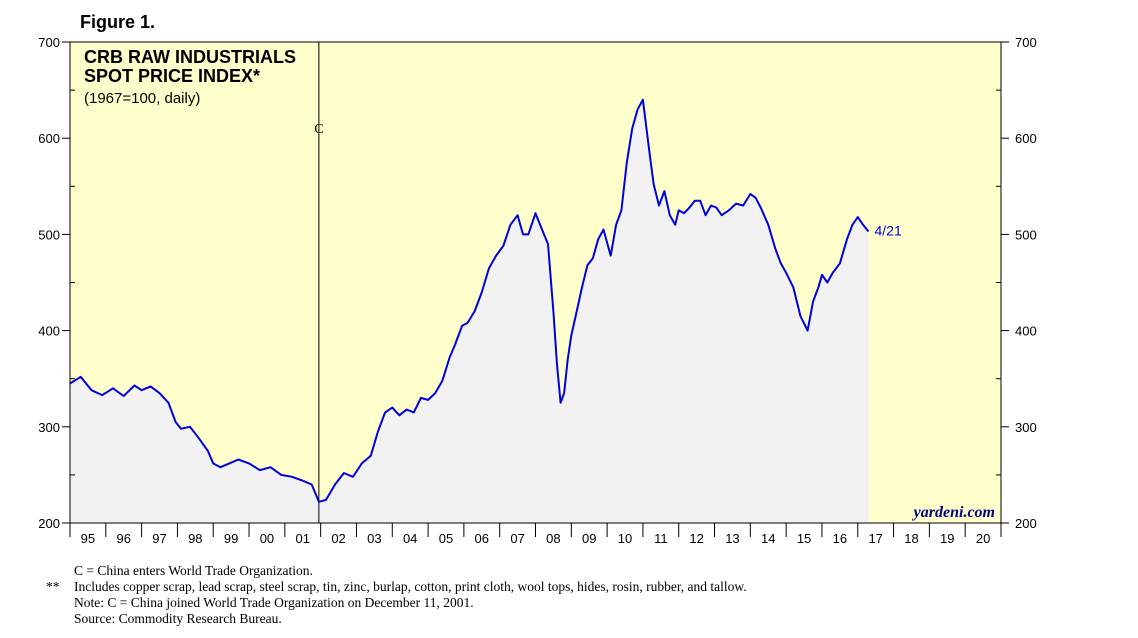 This screenshot has height=638, width=1138. What do you see at coordinates (396, 619) in the screenshot?
I see `footnote-4: Source: Commodity Research Bureau.` at bounding box center [396, 619].